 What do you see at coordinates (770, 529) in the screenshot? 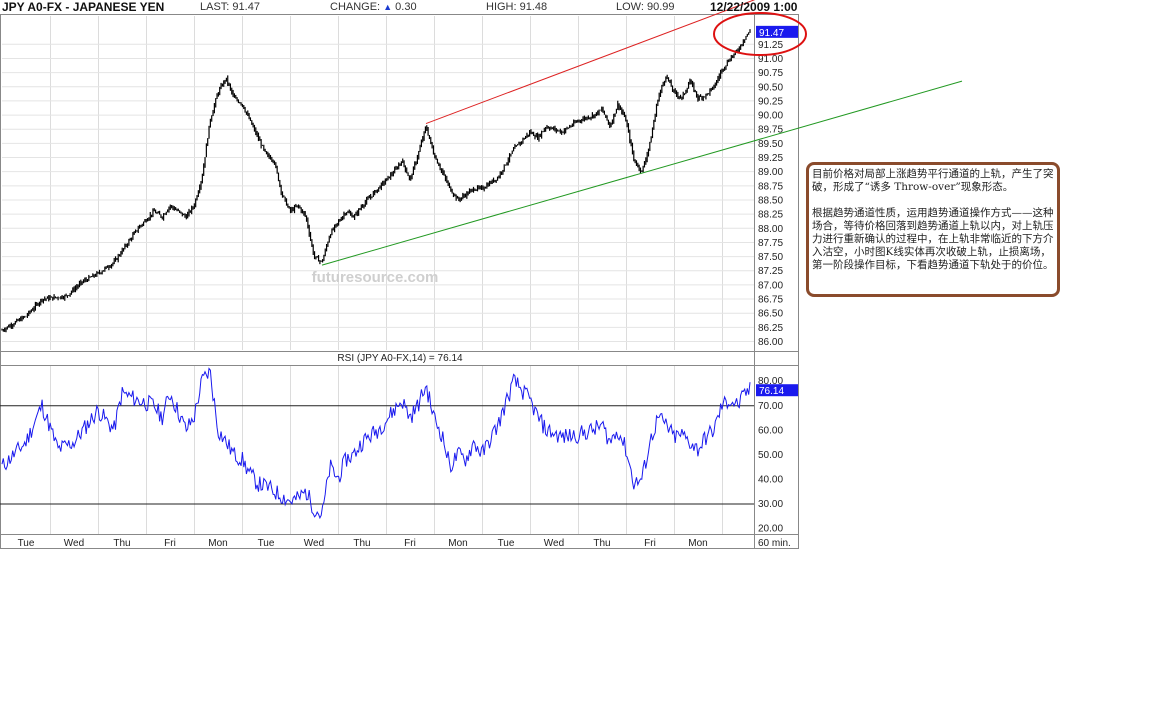
I see `rsi-y-tick-label: 20.00` at bounding box center [770, 529].